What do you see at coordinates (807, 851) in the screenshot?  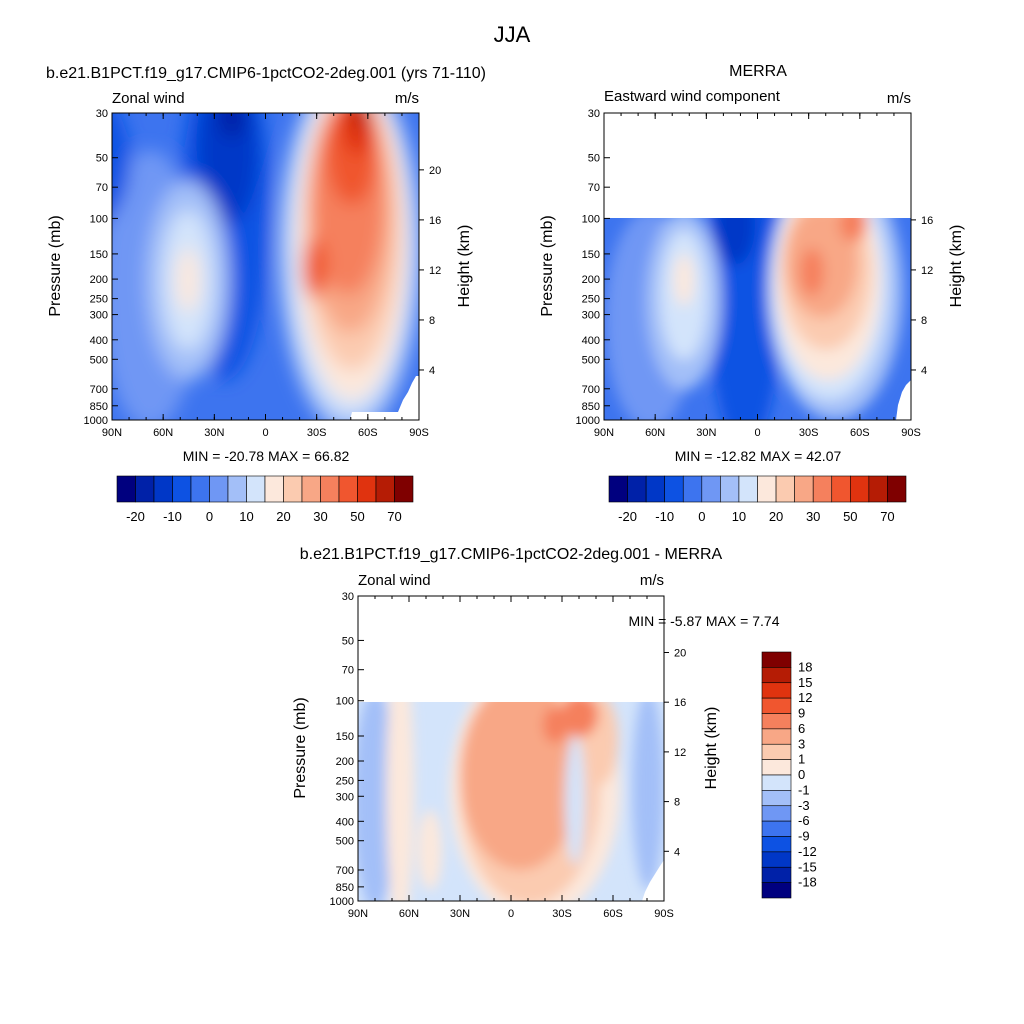 I see `colorbar-label: -12` at bounding box center [807, 851].